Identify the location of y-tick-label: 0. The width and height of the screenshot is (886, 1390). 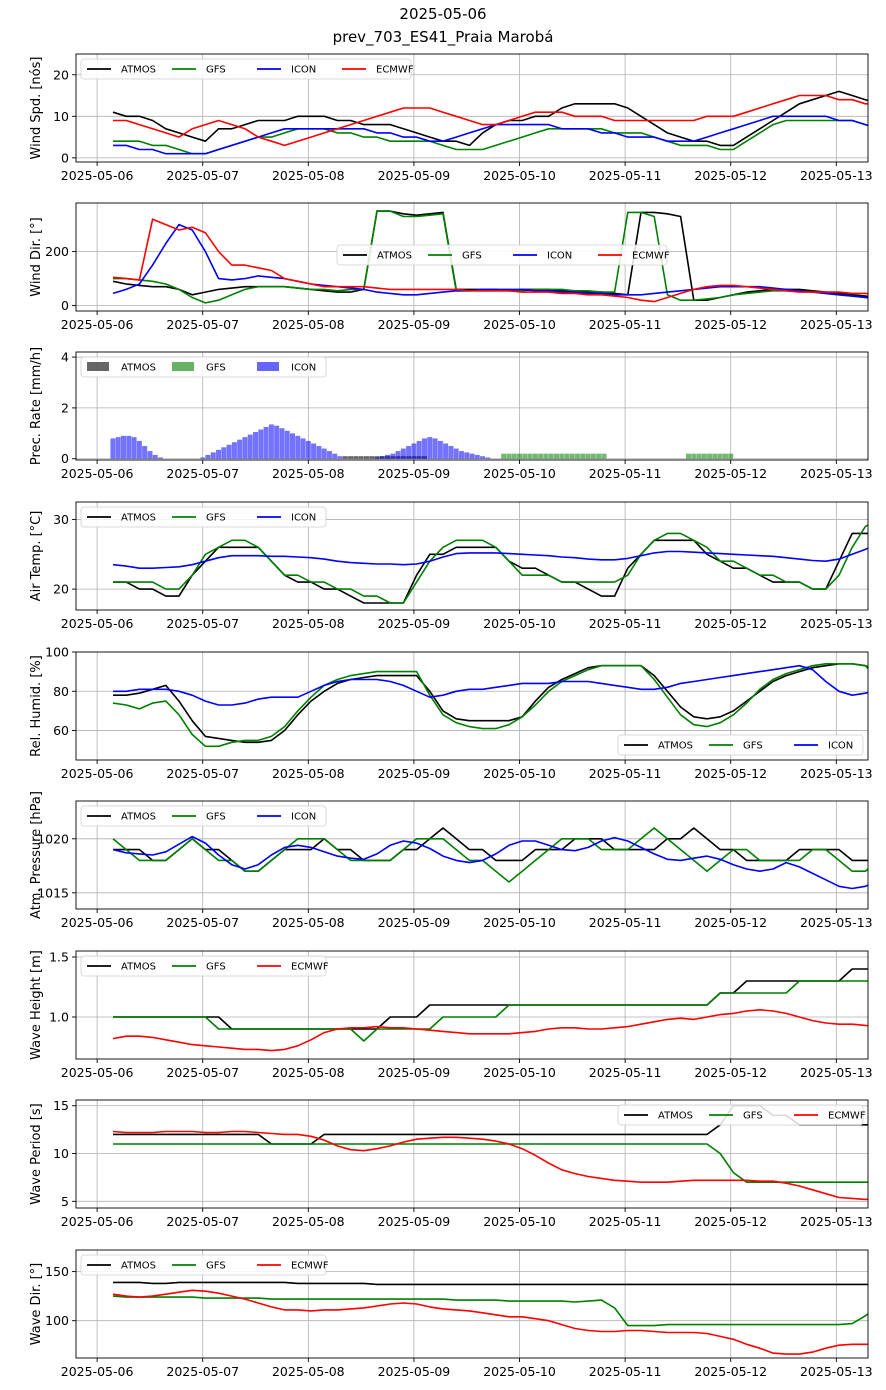
(65, 157).